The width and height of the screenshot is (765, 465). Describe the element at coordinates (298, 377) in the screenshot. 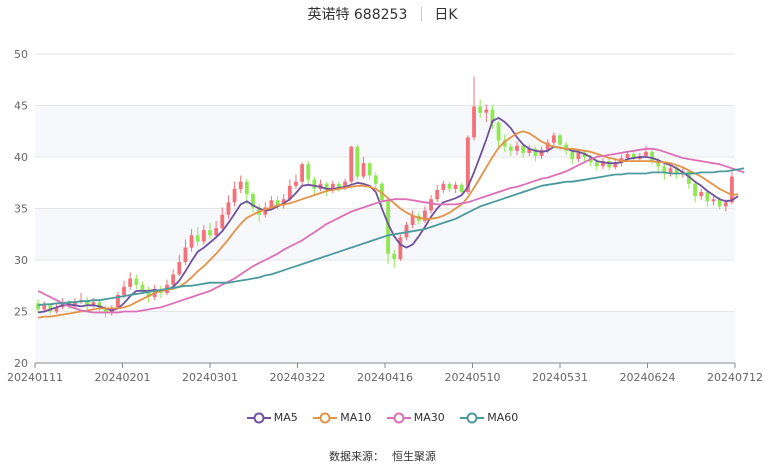

I see `x-tick-label: 20240322` at that location.